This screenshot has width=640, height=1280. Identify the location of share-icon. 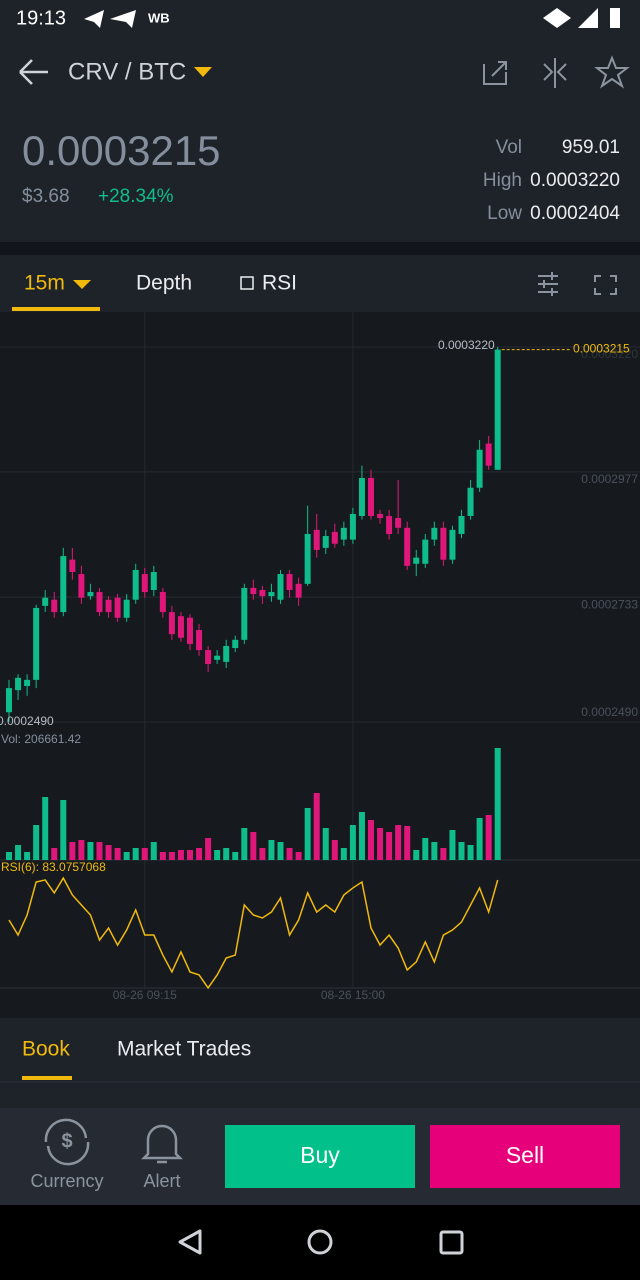
(495, 73).